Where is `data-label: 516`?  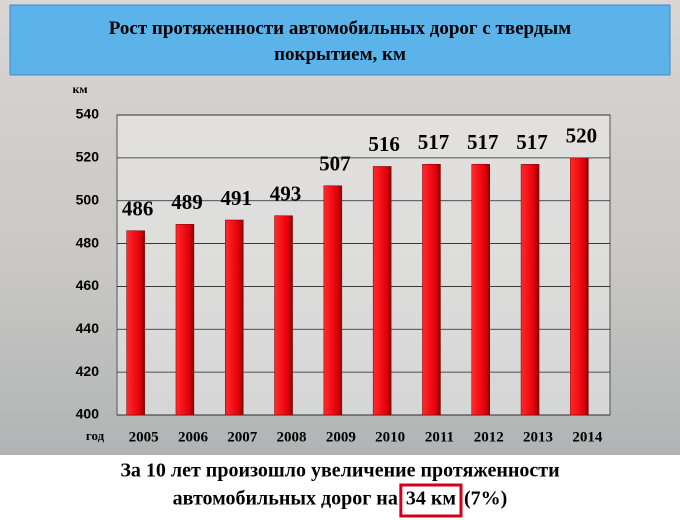 data-label: 516 is located at coordinates (384, 144).